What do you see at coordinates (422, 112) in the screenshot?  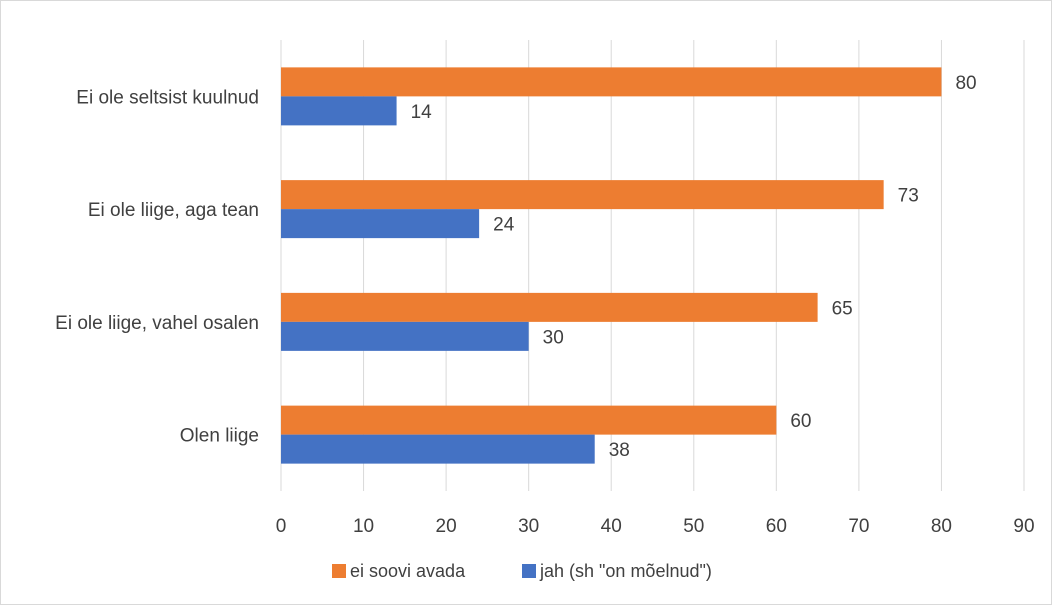 I see `data-label: 14` at bounding box center [422, 112].